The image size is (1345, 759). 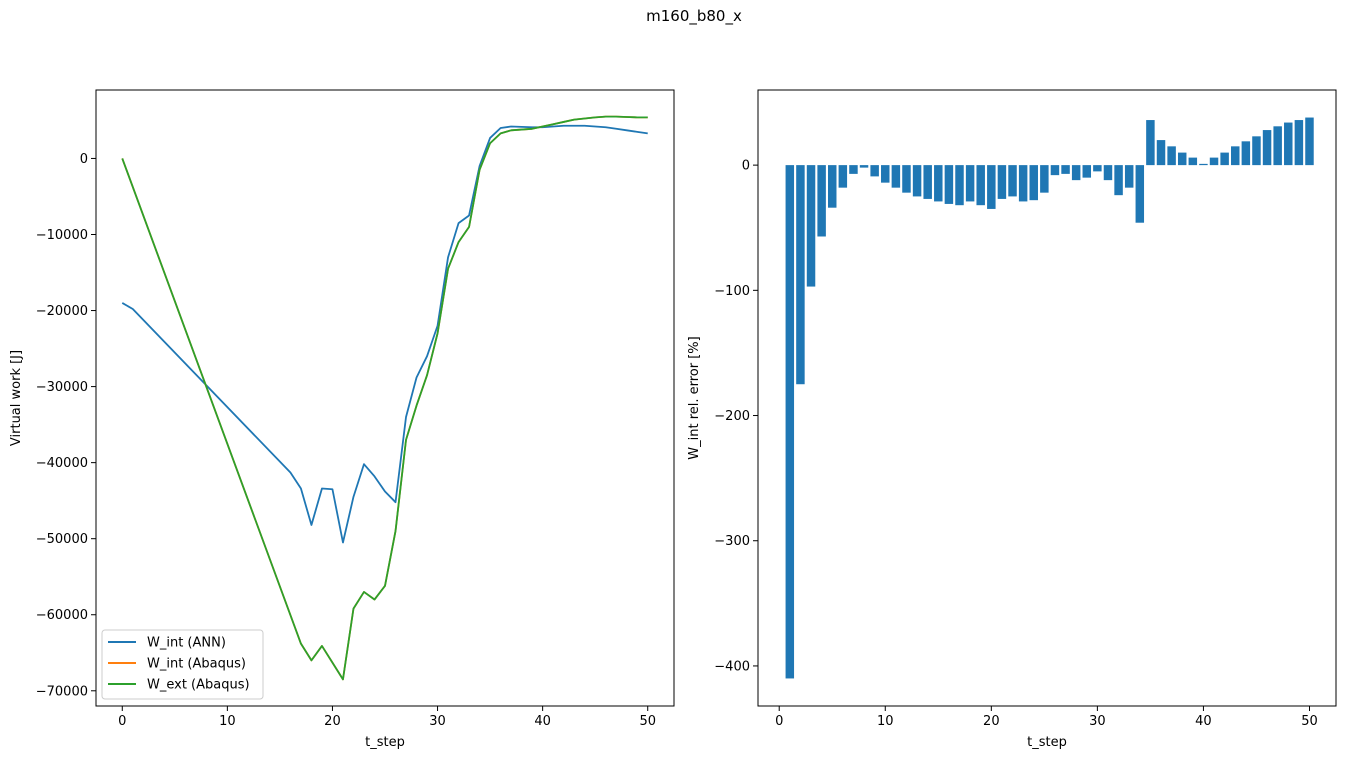 I want to click on left-y-tick-label: −40000, so click(x=62, y=463).